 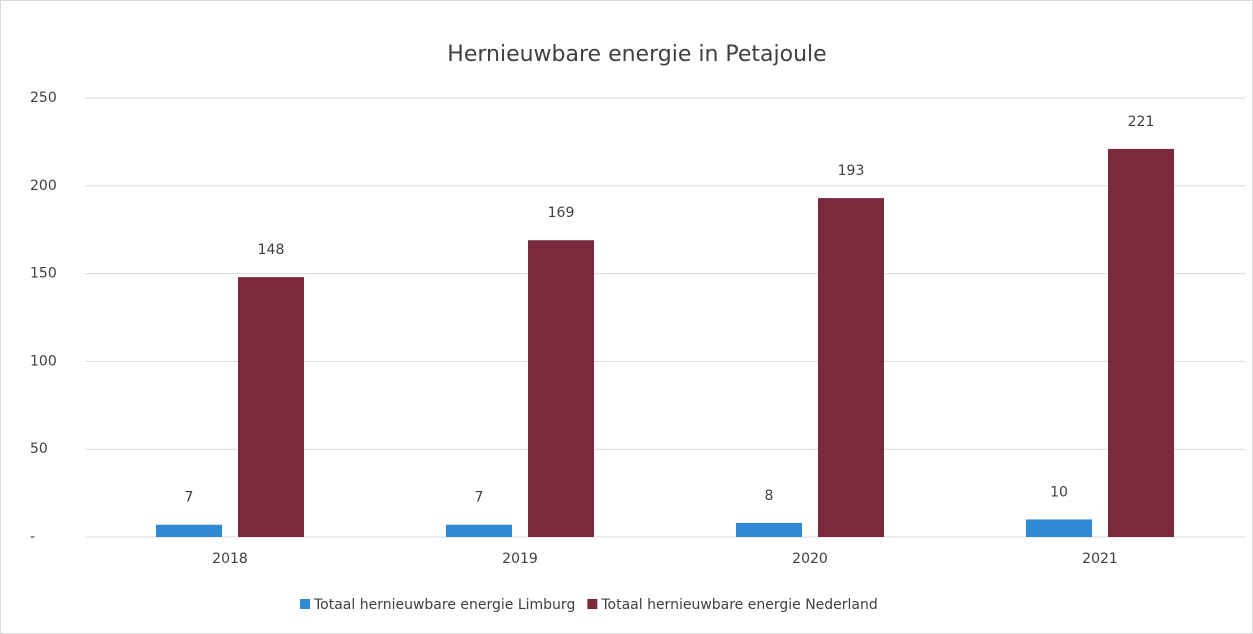 What do you see at coordinates (43, 274) in the screenshot?
I see `y-tick-label: 150` at bounding box center [43, 274].